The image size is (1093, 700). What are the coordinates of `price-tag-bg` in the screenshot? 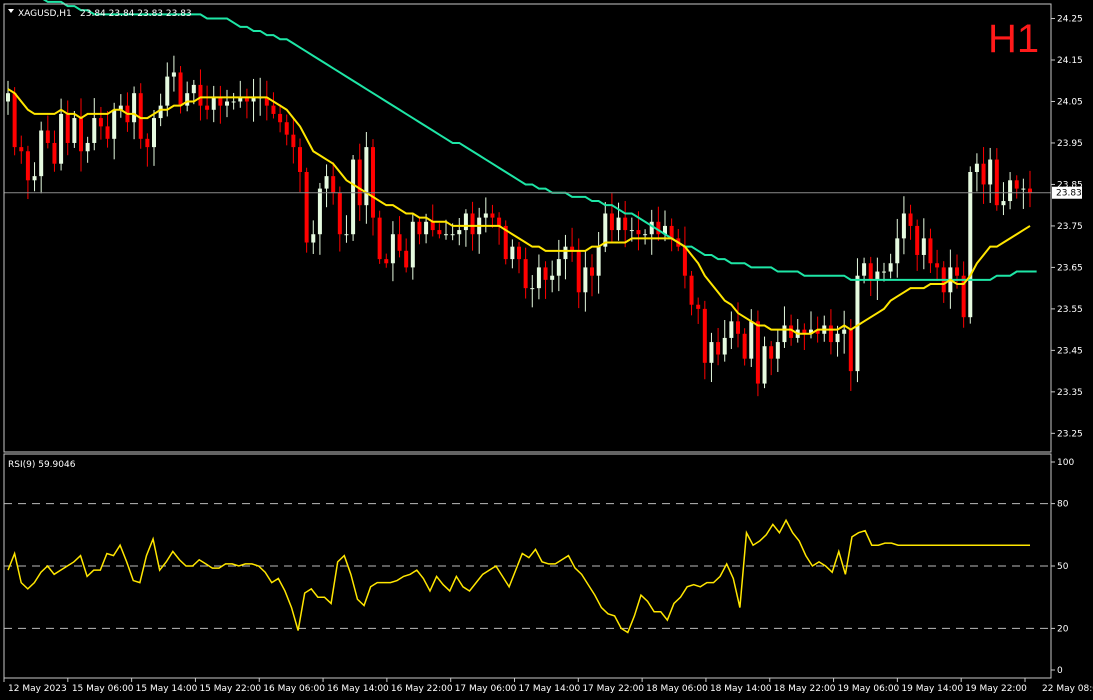 It's located at (1067, 192).